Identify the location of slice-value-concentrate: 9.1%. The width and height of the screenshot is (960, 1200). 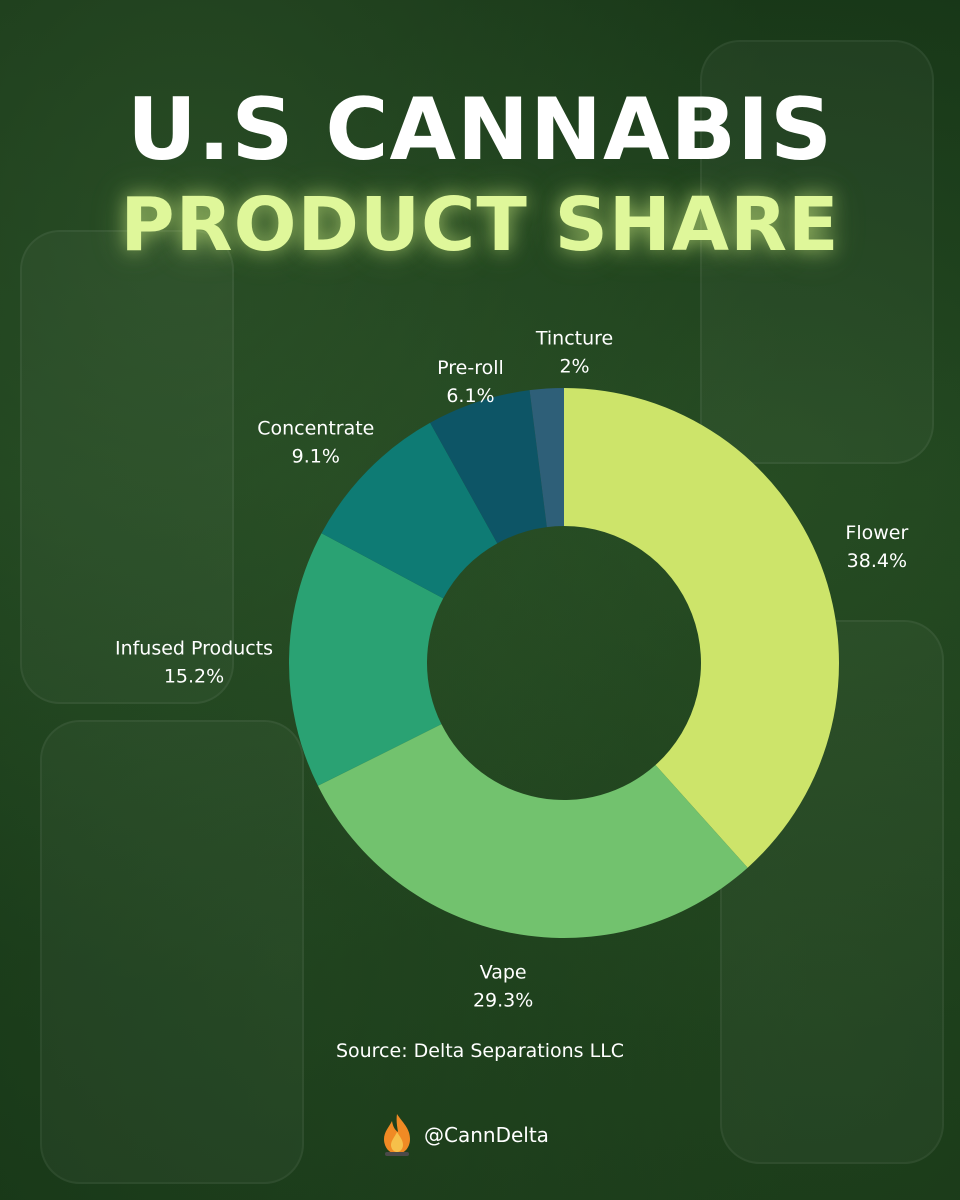
(316, 457).